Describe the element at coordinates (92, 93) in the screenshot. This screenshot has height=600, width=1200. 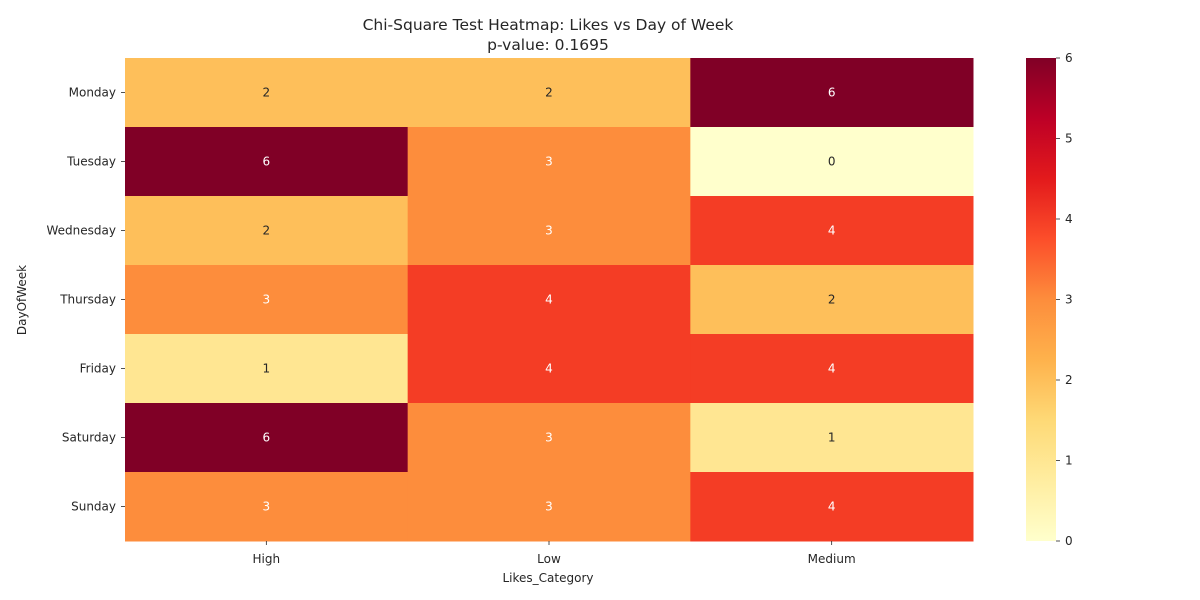
I see `y-tick-label: Monday` at that location.